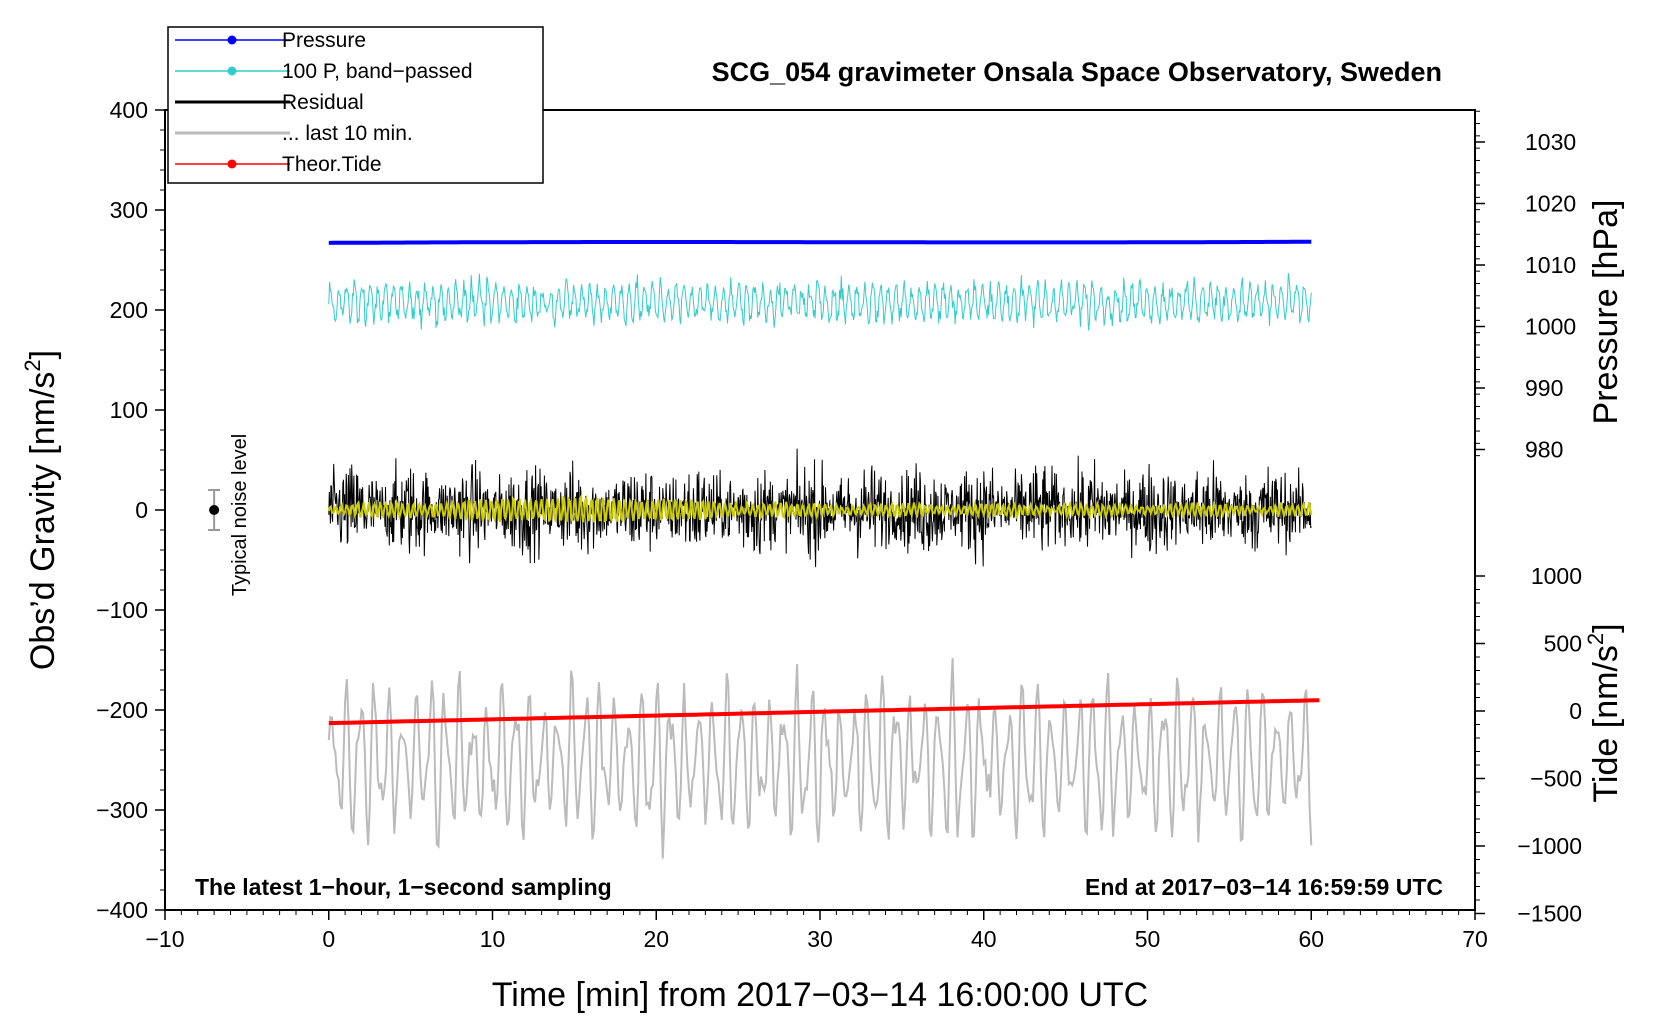  What do you see at coordinates (1556, 779) in the screenshot?
I see `tide-tick-label: −500` at bounding box center [1556, 779].